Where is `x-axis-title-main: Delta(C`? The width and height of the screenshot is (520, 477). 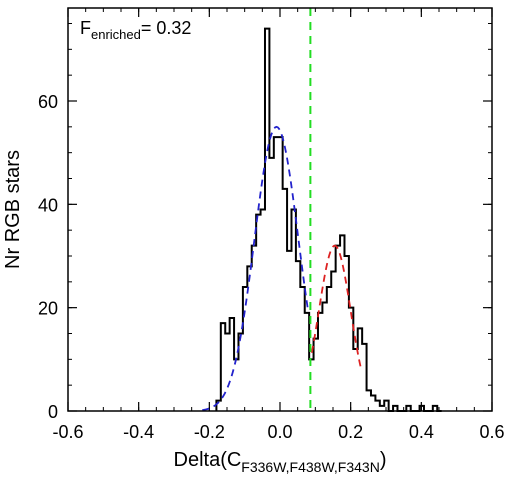 x-axis-title-main: Delta(C is located at coordinates (208, 460).